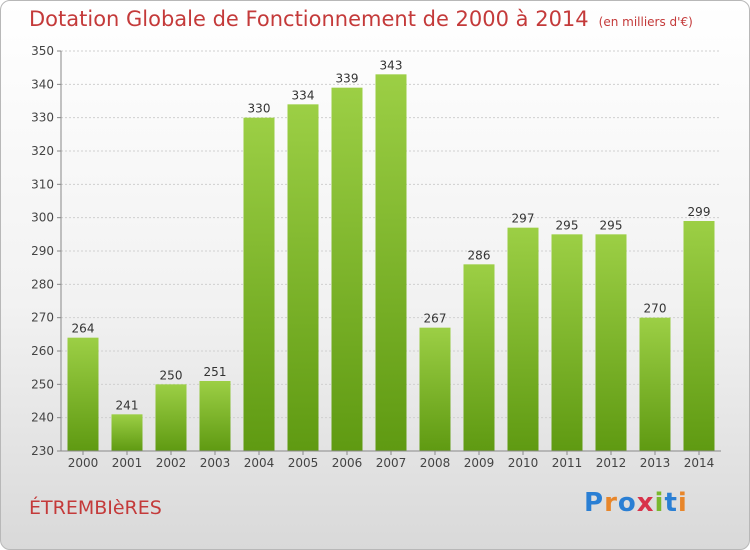 This screenshot has height=550, width=750. Describe the element at coordinates (215, 372) in the screenshot. I see `data-label: 251` at that location.